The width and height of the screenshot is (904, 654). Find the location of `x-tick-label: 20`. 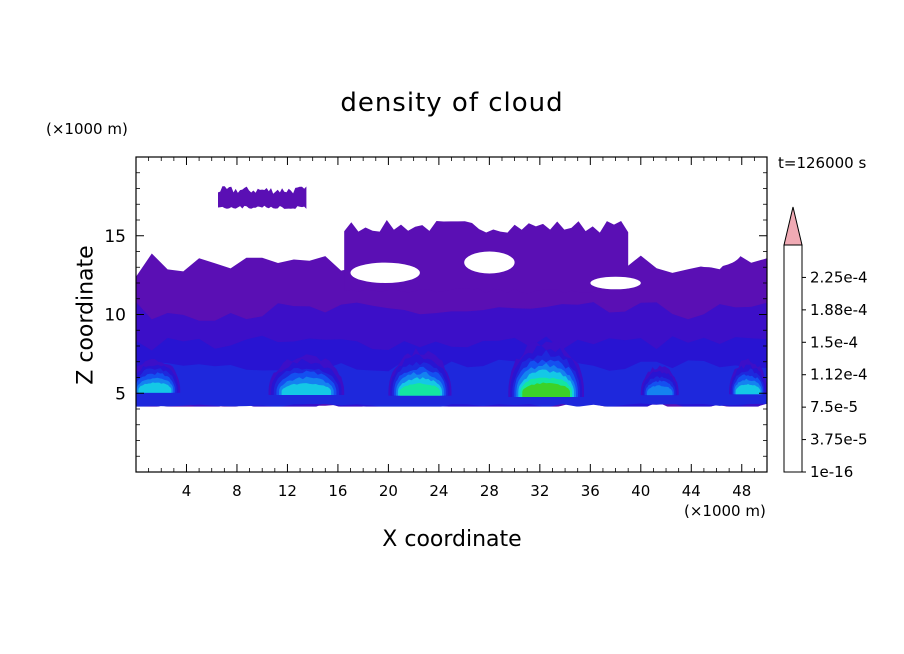

x-tick-label: 20 is located at coordinates (388, 491).